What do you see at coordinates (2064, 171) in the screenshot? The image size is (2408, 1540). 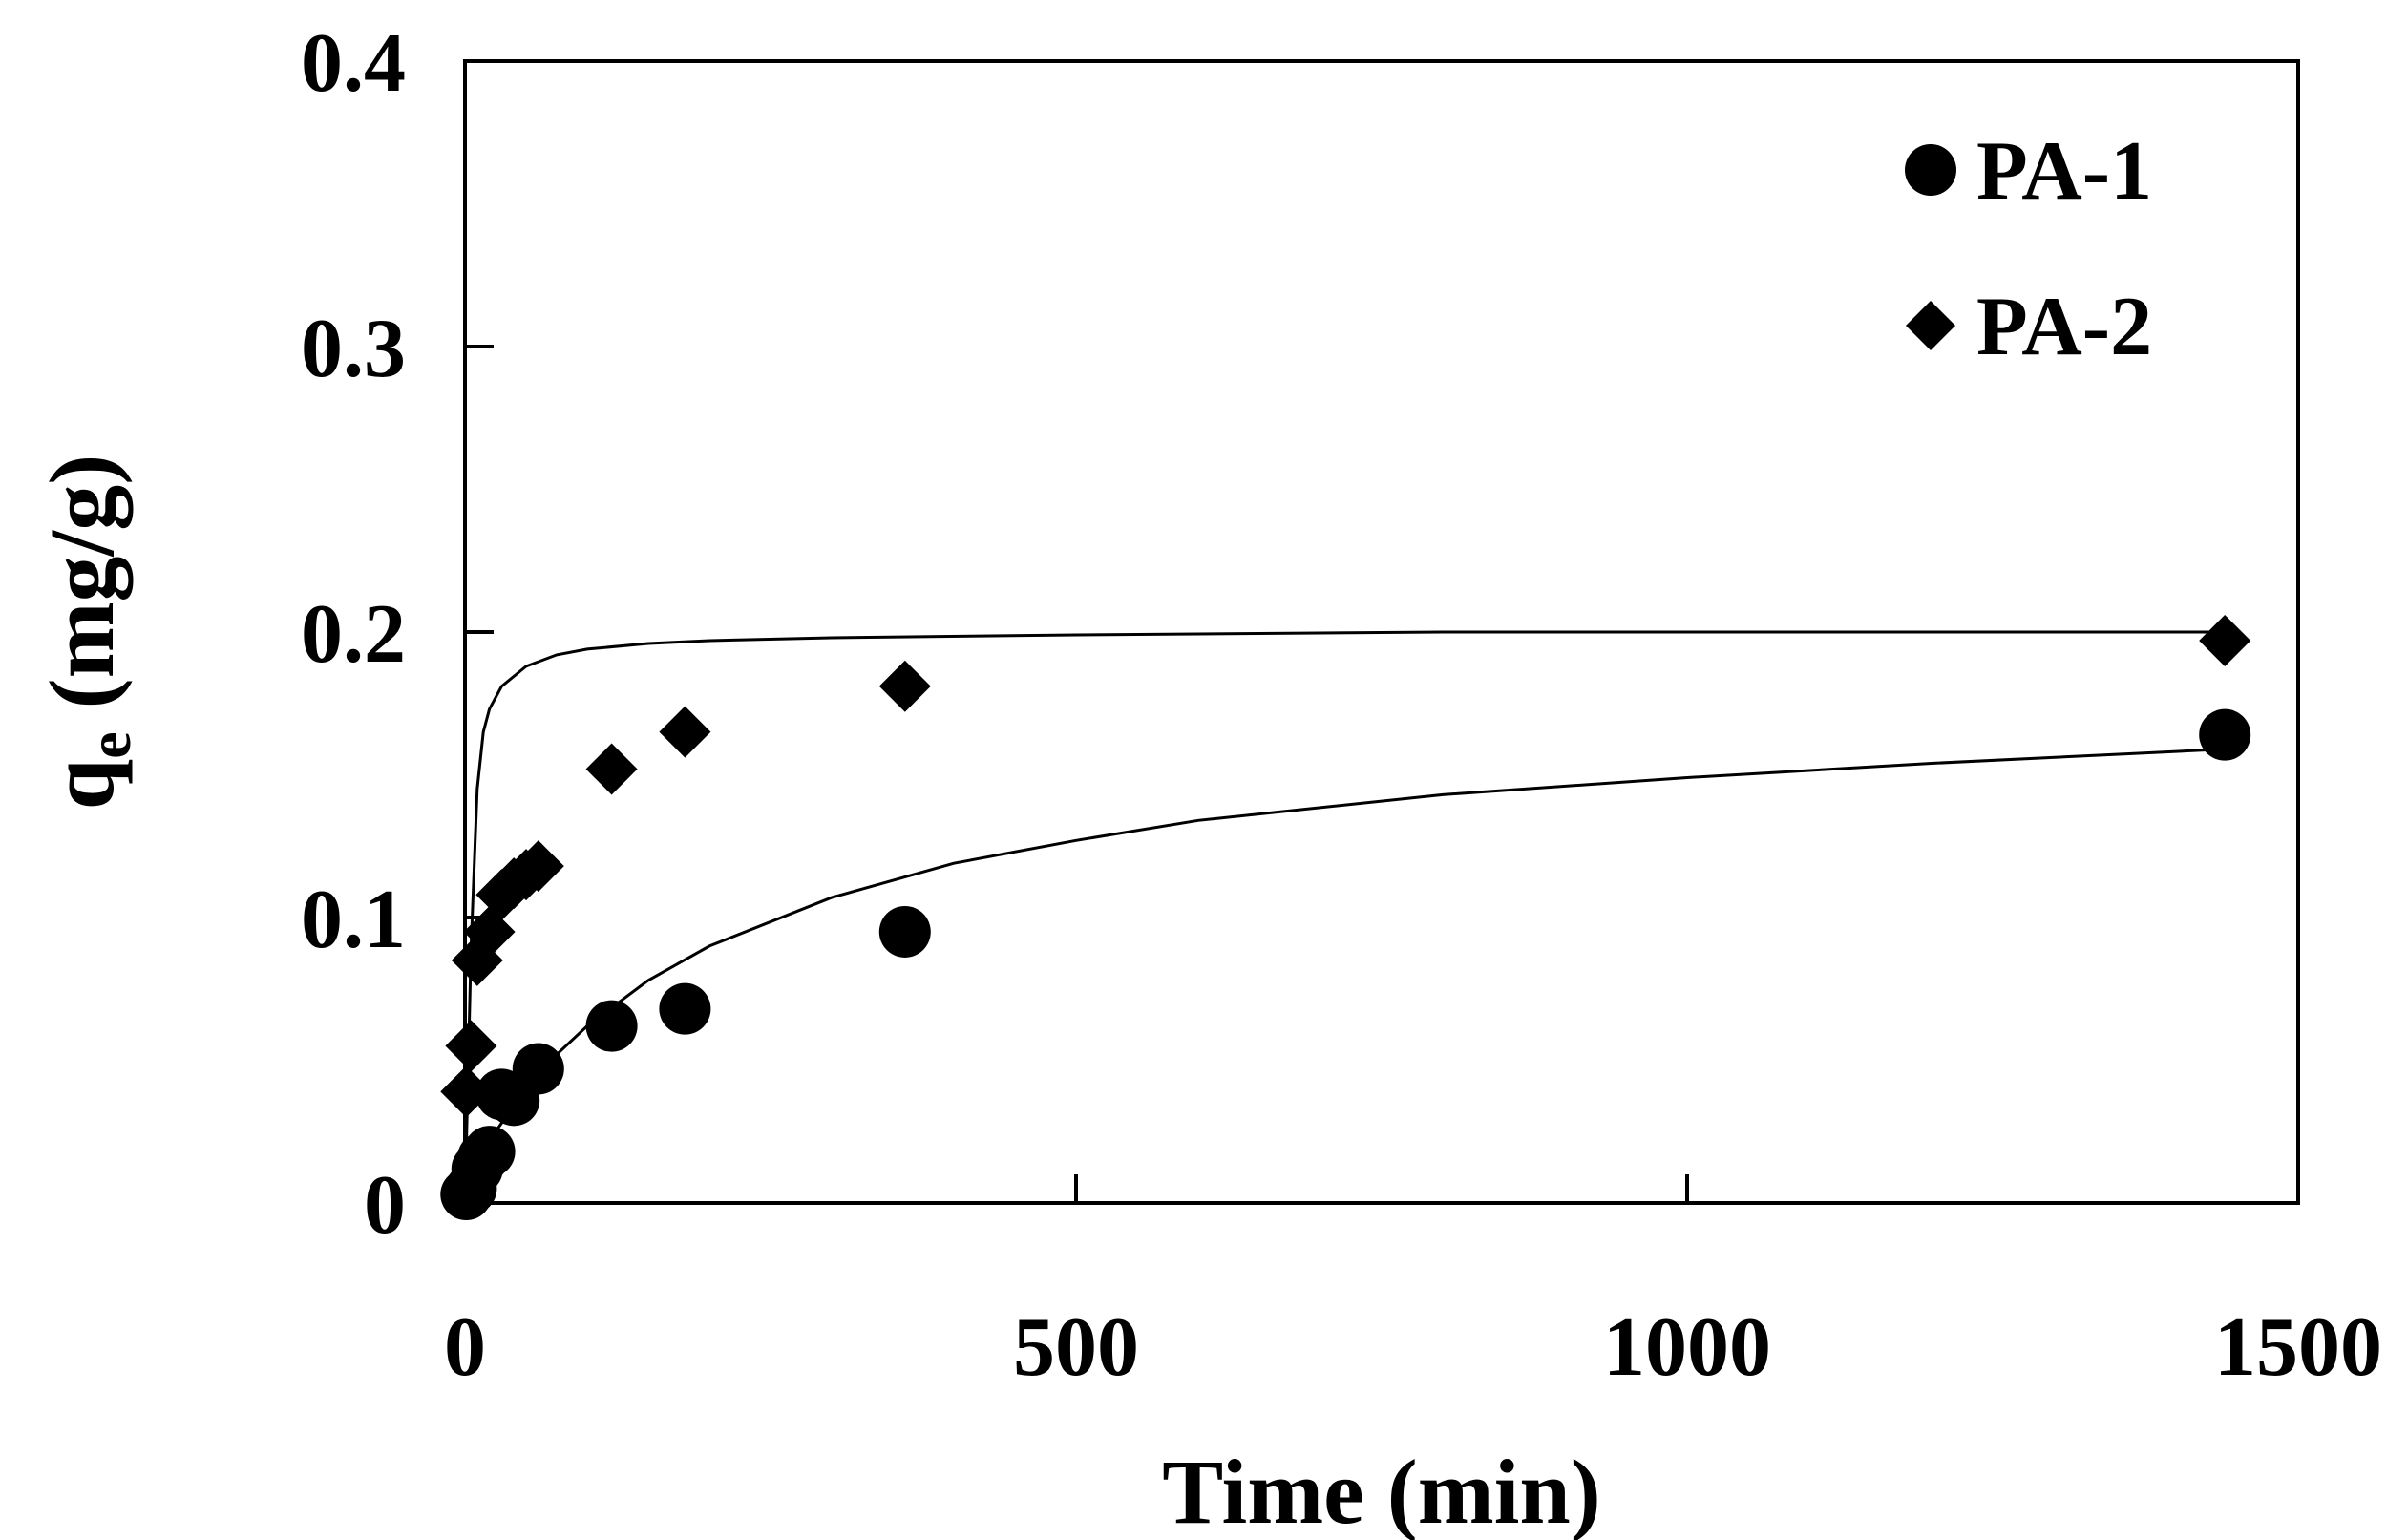 I see `legend-label-pa1: PA-1` at bounding box center [2064, 171].